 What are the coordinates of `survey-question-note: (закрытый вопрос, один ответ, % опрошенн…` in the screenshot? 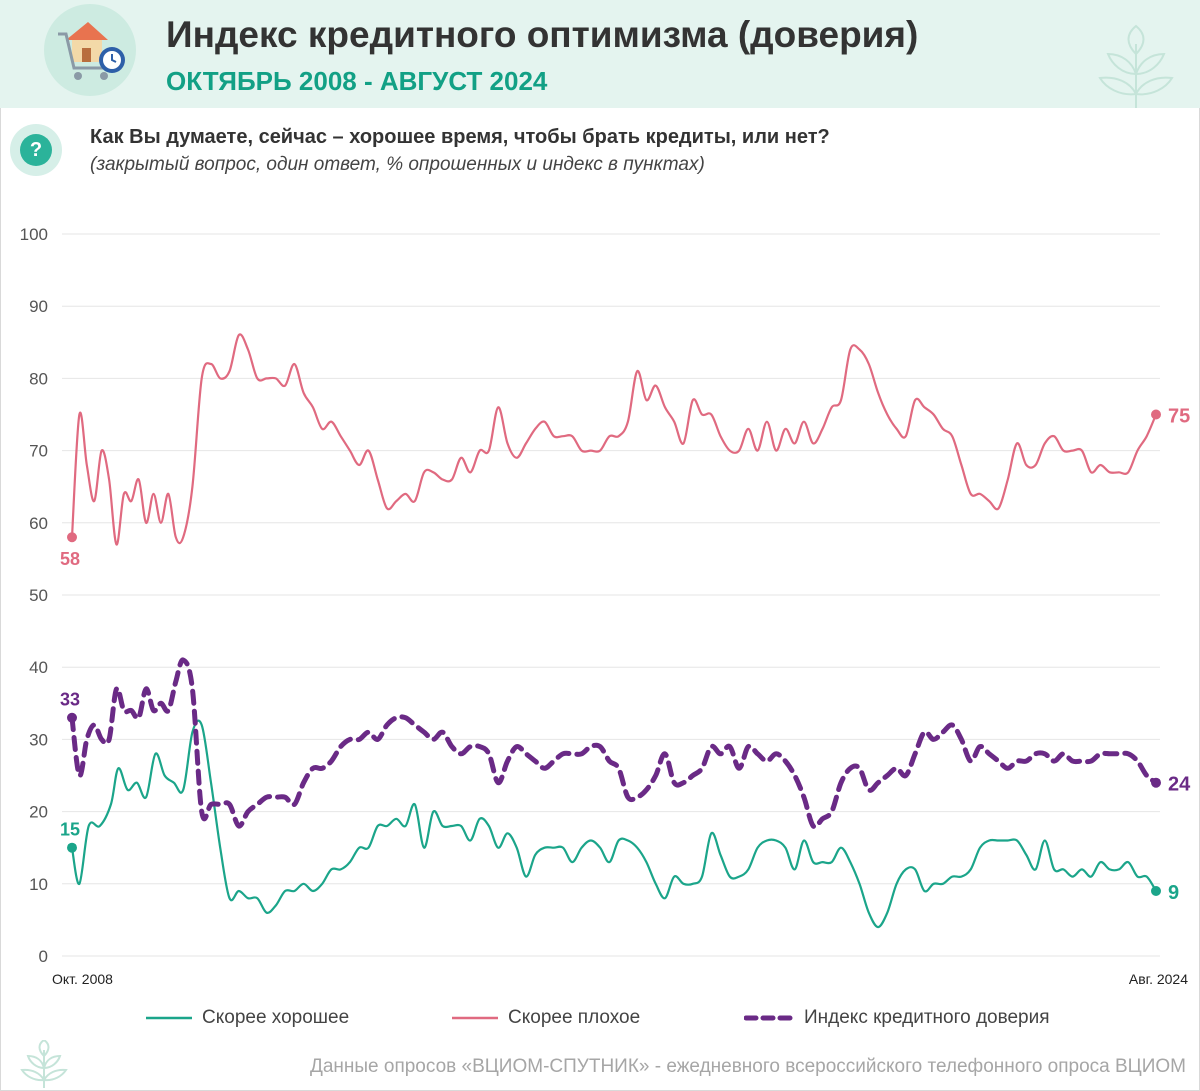 It's located at (397, 164).